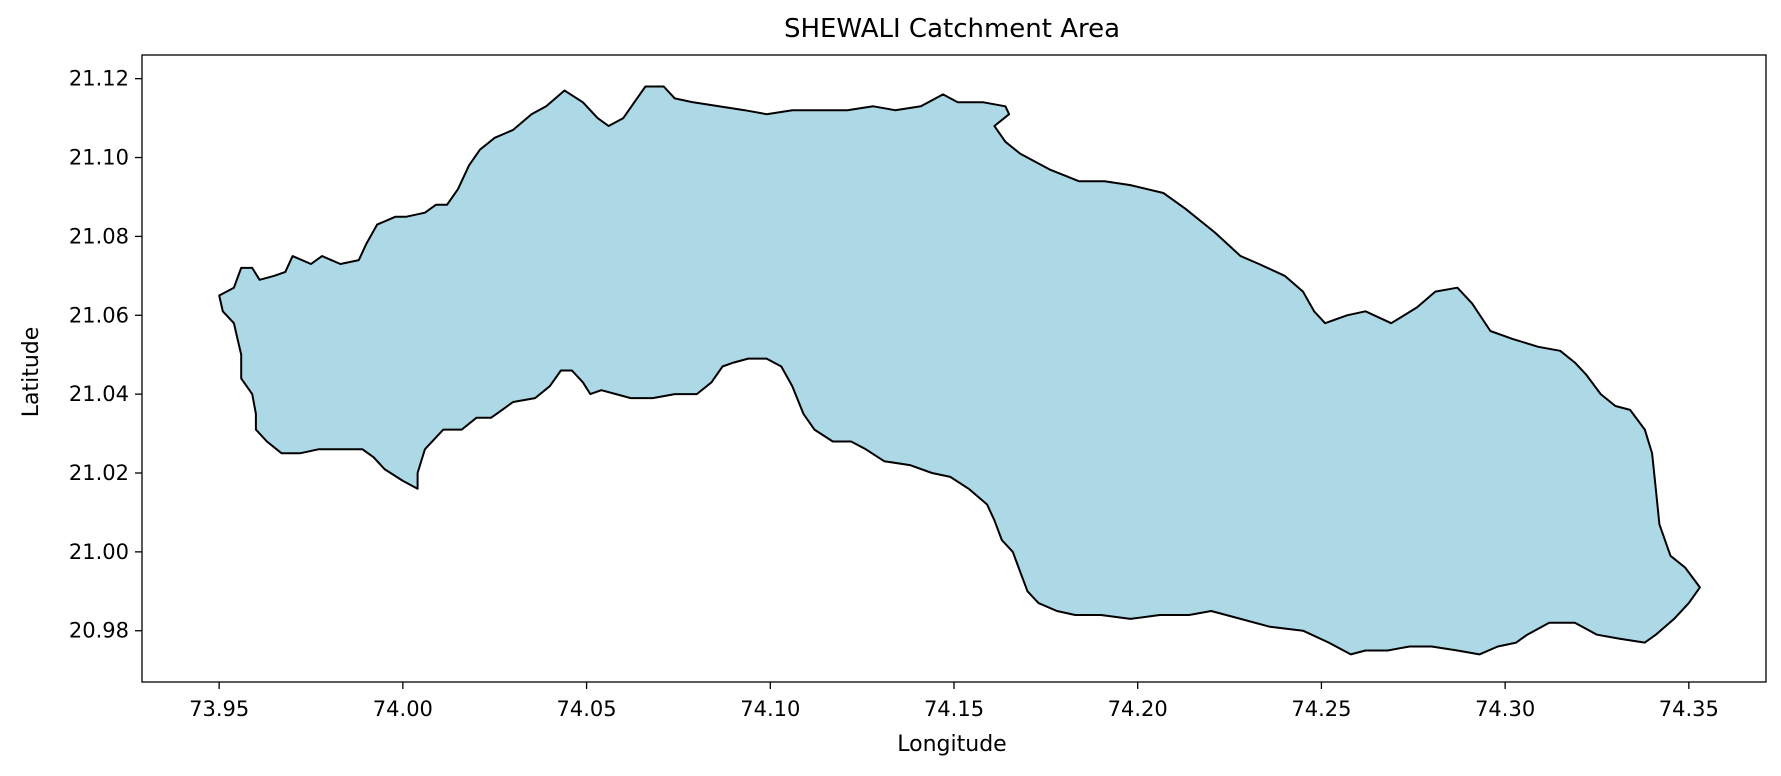 The width and height of the screenshot is (1781, 776). What do you see at coordinates (99, 552) in the screenshot?
I see `y-tick-label: 21.00` at bounding box center [99, 552].